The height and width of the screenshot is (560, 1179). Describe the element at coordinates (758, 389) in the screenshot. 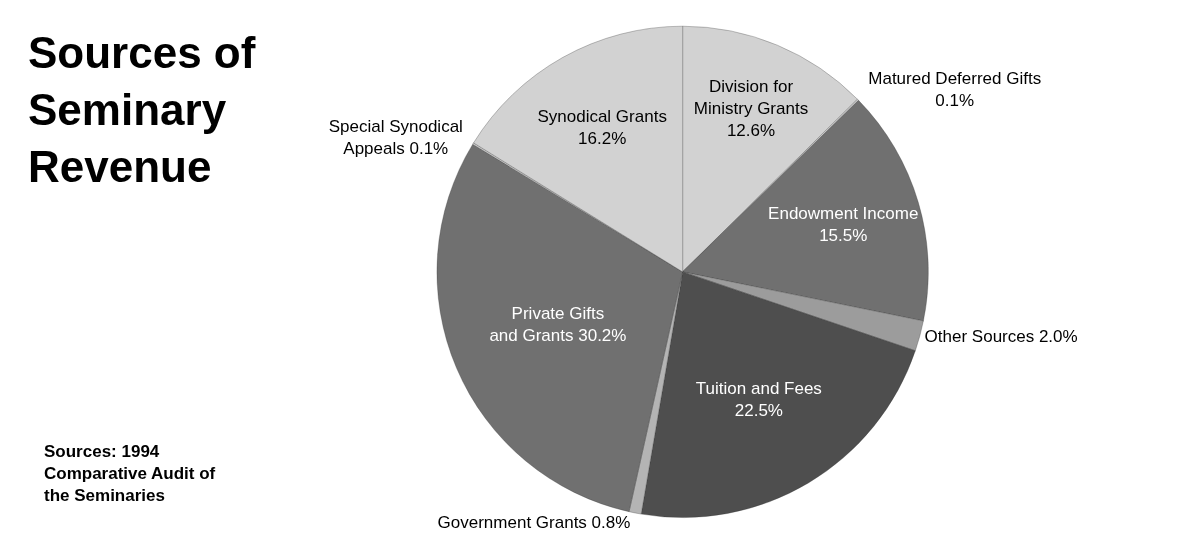

I see `slice-label: Tuition and Fees` at that location.